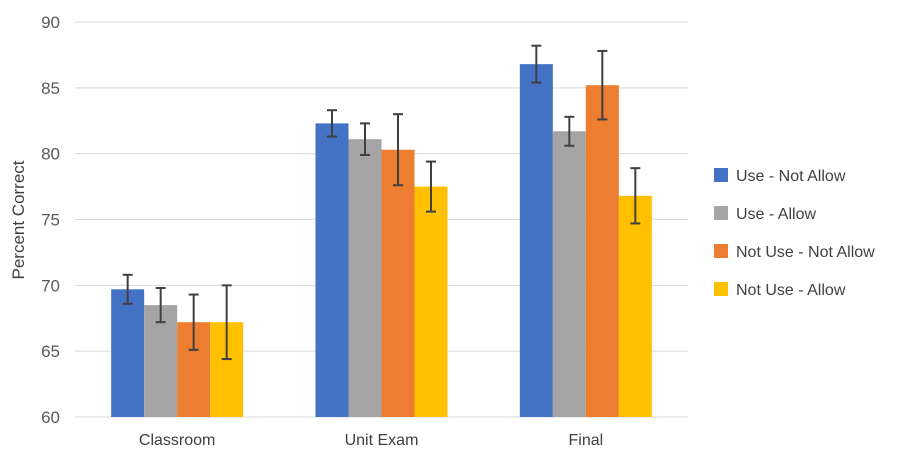 This screenshot has width=902, height=451. I want to click on legend-label: Use - Allow, so click(776, 214).